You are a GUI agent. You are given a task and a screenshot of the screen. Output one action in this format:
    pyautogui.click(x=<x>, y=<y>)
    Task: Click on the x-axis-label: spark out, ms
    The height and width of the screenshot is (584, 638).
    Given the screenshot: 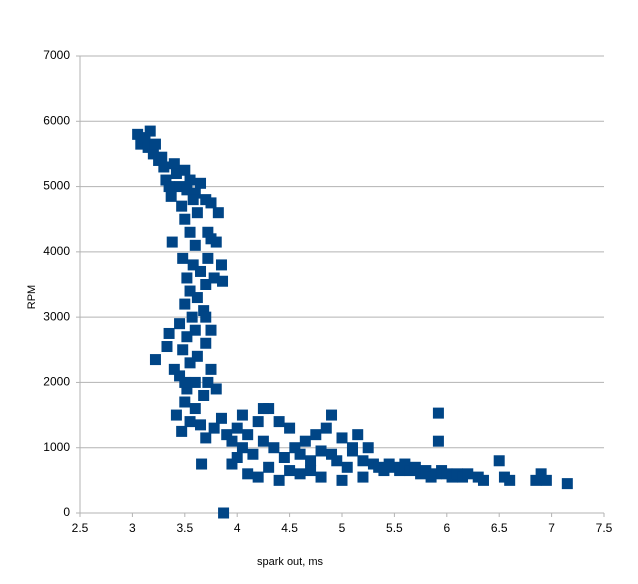 What is the action you would take?
    pyautogui.click(x=290, y=562)
    